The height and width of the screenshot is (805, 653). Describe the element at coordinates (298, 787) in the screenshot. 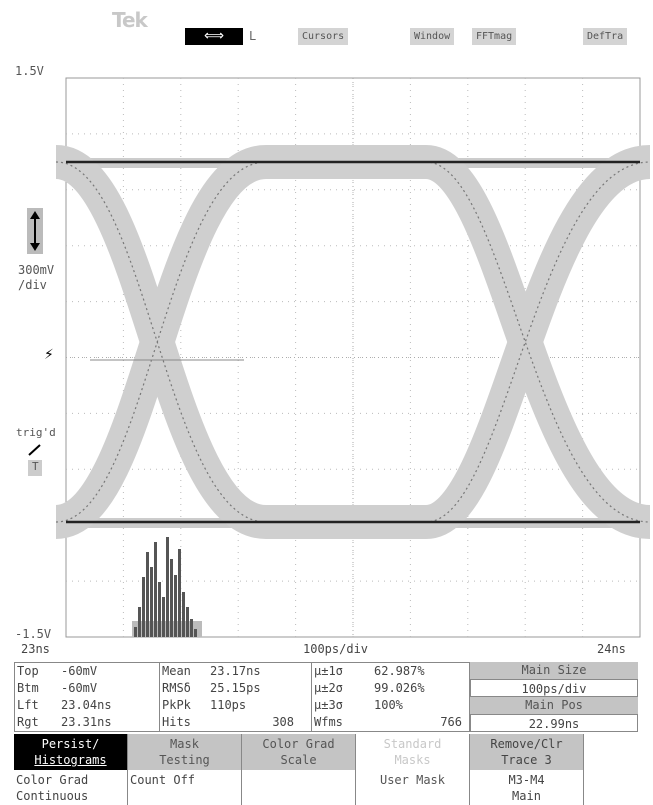

I see `color-grad-scale-value` at that location.